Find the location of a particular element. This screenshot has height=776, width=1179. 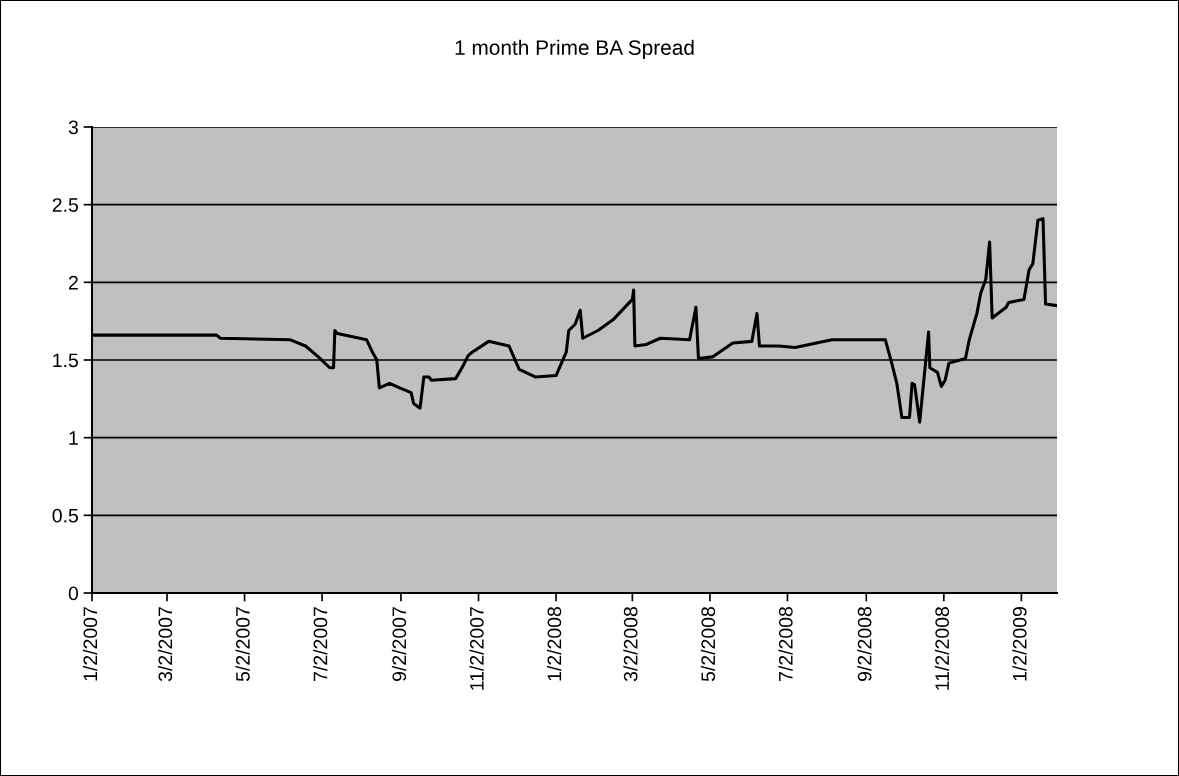

chart-title: 1 month Prime BA Spread is located at coordinates (574, 49).